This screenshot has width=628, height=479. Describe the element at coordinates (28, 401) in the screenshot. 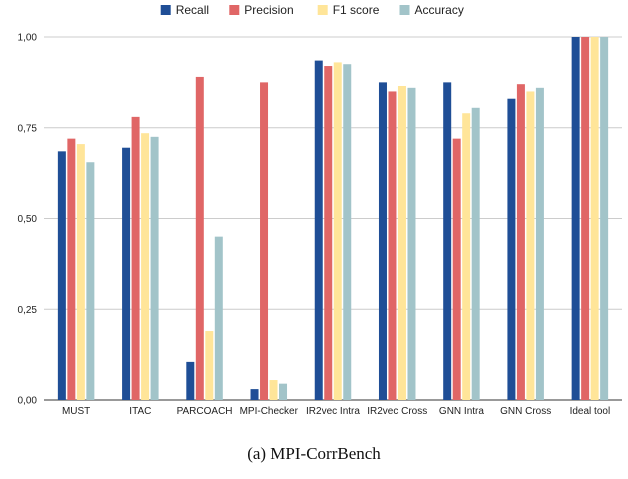

I see `y-tick-label: 0,00` at that location.